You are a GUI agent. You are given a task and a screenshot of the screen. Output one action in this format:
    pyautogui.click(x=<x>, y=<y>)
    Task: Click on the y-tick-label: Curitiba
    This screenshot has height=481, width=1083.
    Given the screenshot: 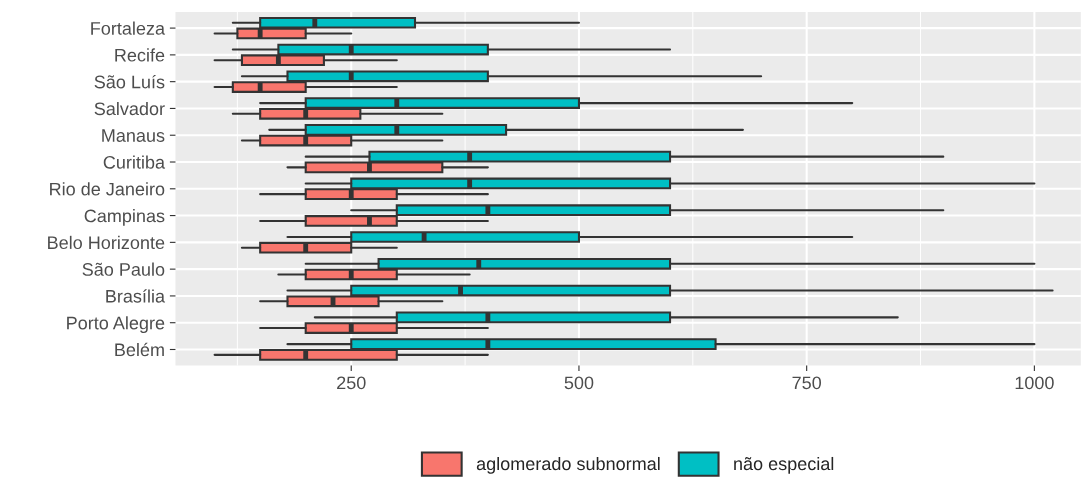 What is the action you would take?
    pyautogui.click(x=134, y=162)
    